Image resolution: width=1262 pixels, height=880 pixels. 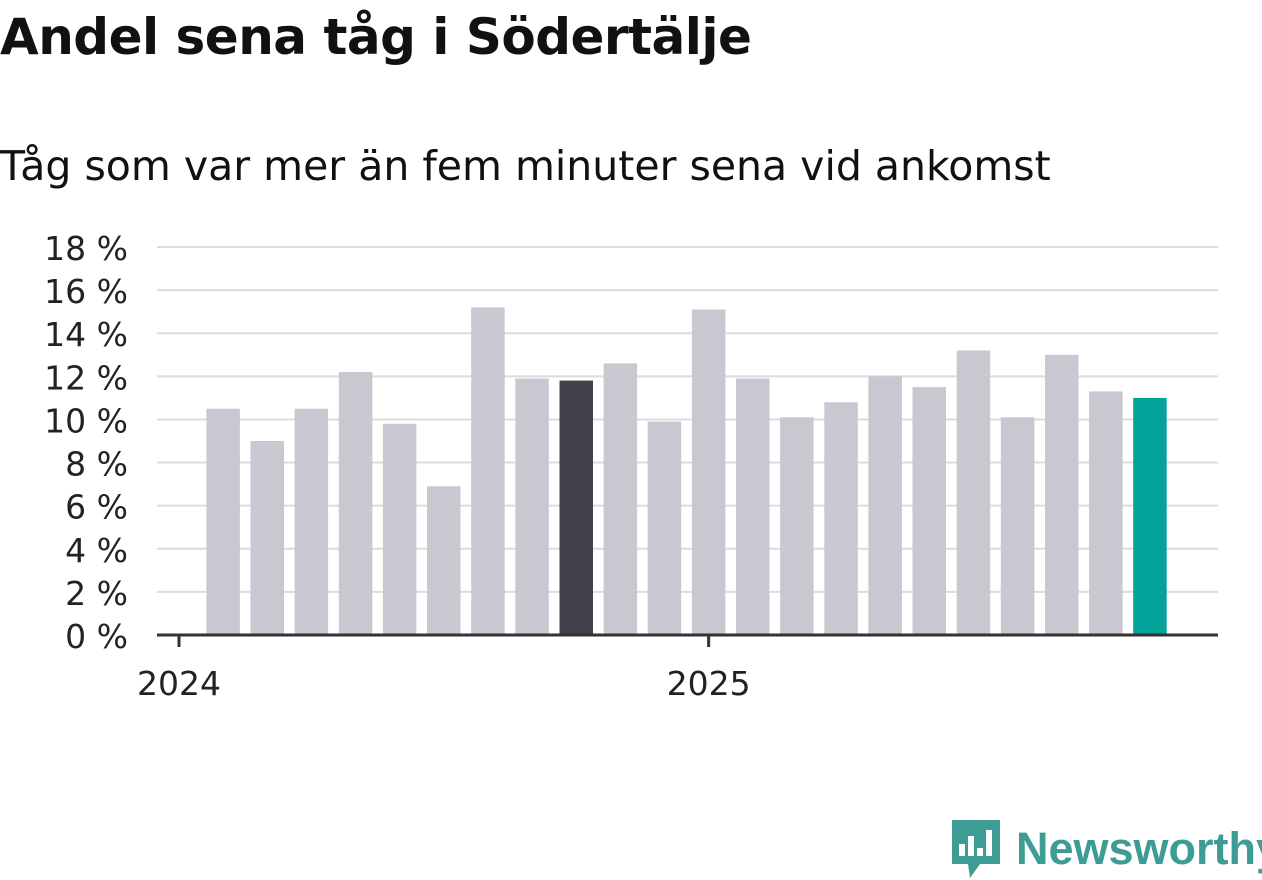 I want to click on y-tick-label: 10 %, so click(x=86, y=420).